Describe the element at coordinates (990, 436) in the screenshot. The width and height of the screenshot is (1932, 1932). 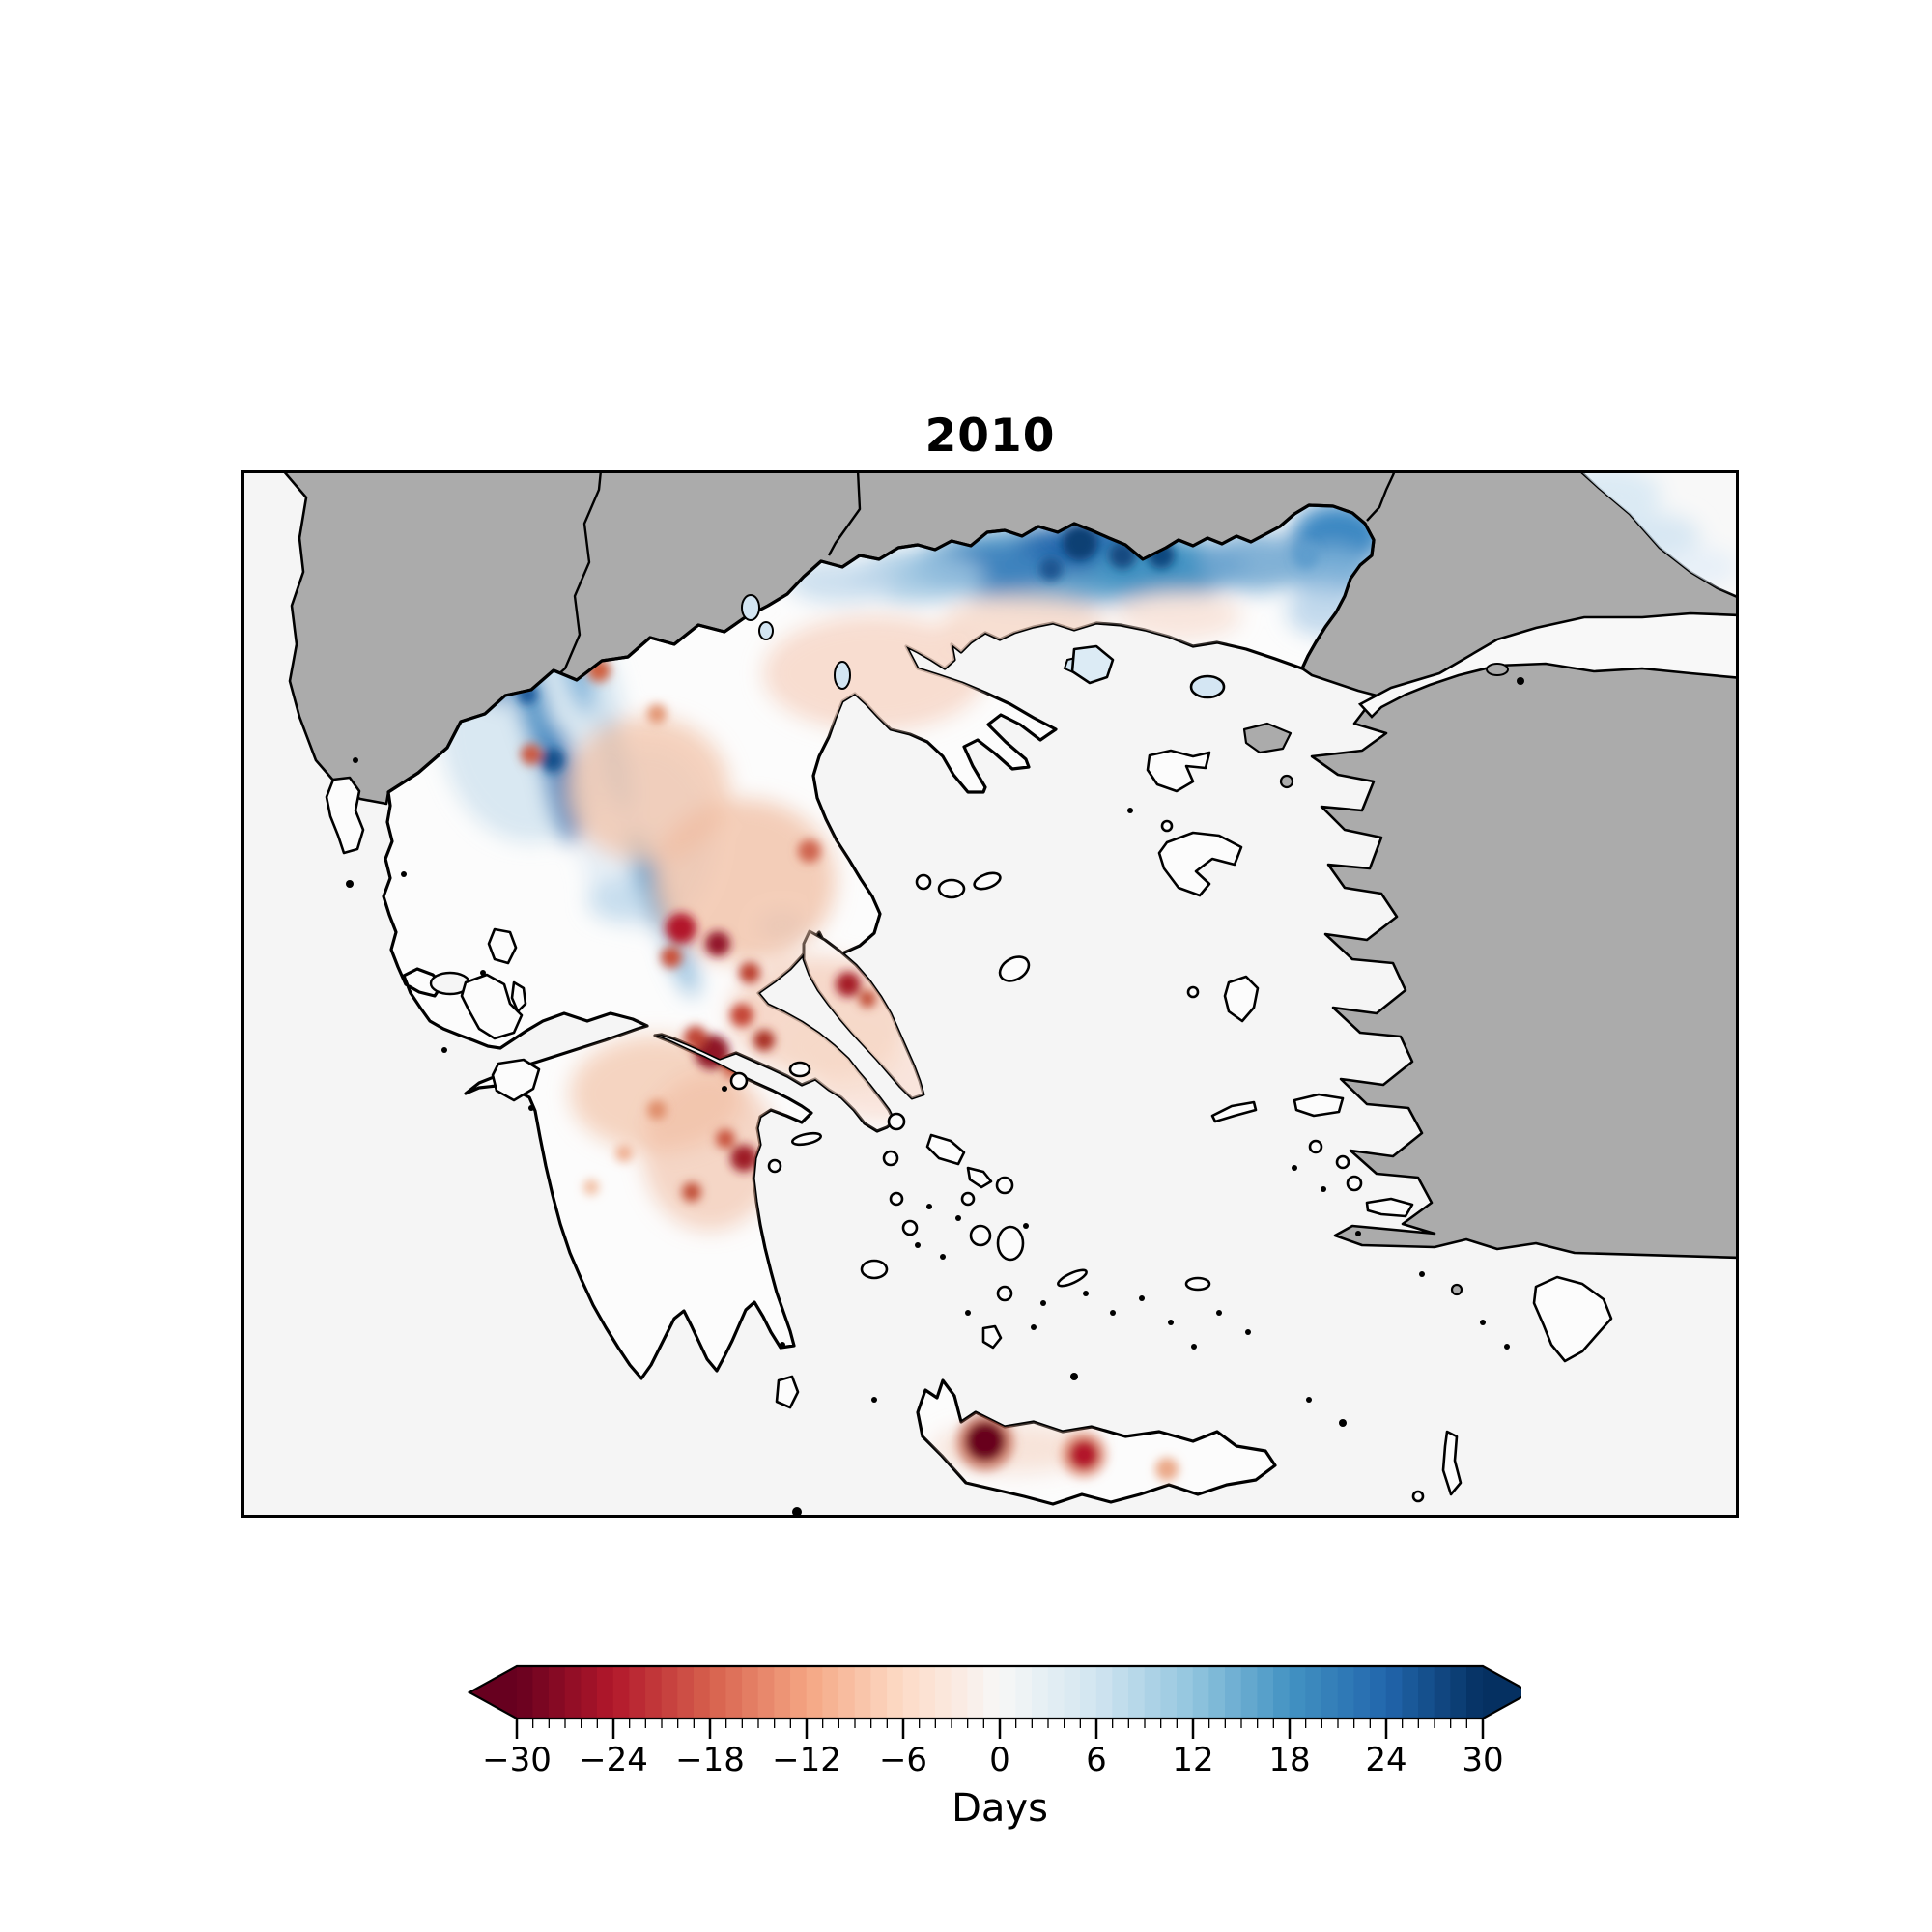
I see `figure-title: 2010` at that location.